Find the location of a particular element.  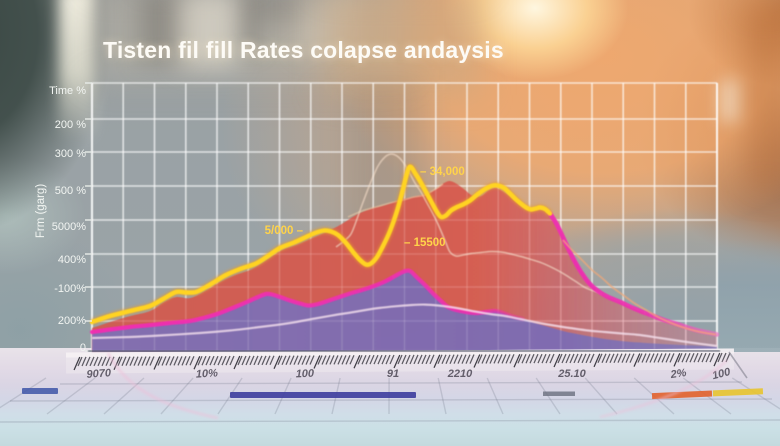

svg-text: 300 % is located at coordinates (70, 154).